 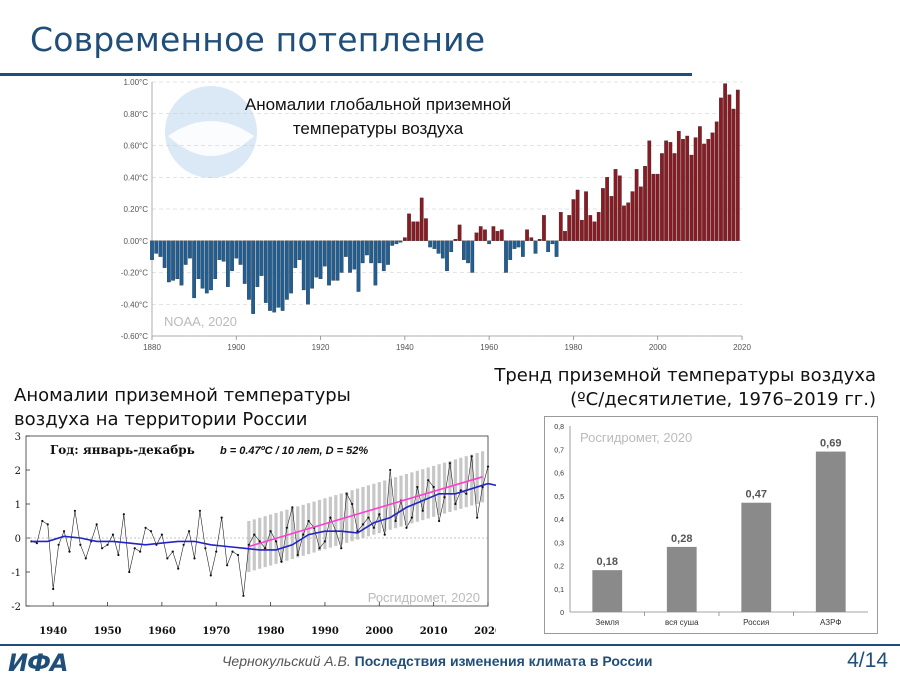 I want to click on y-tick-label: 0.00°C, so click(x=135, y=241).